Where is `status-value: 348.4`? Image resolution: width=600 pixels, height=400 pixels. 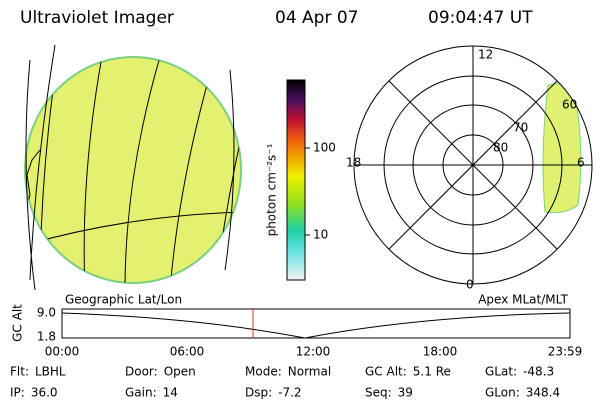
status-value: 348.4 is located at coordinates (543, 393).